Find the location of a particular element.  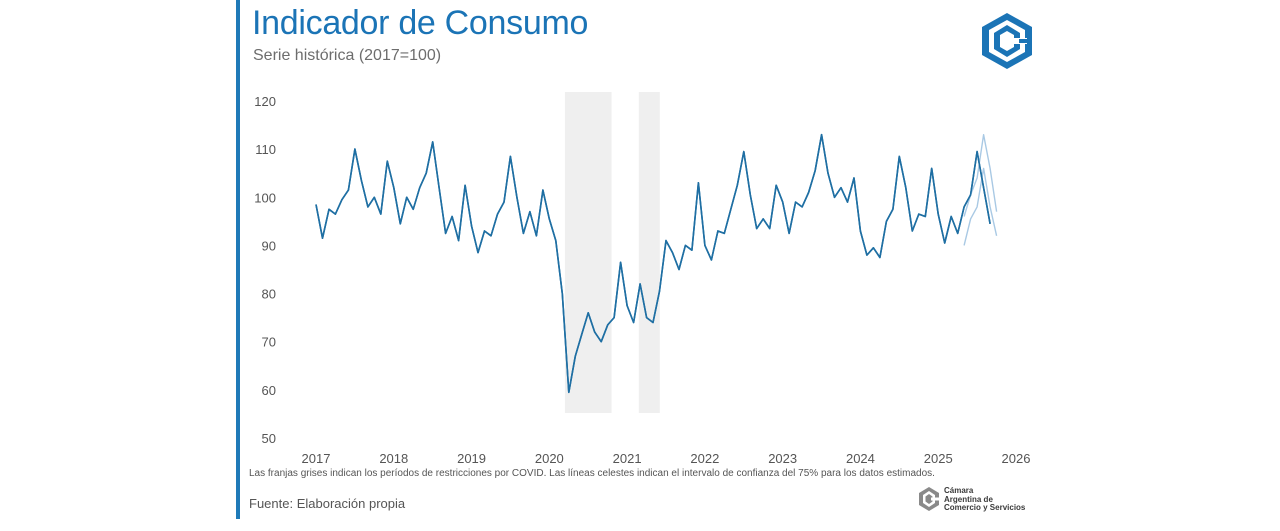

chart-source: Fuente: Elaboración propia is located at coordinates (327, 503).